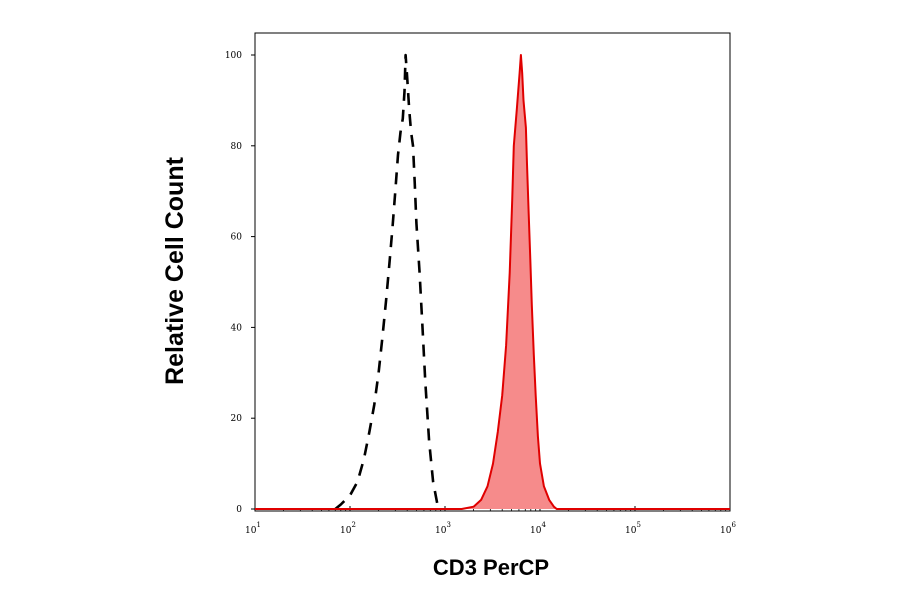 Image resolution: width=900 pixels, height=594 pixels. What do you see at coordinates (240, 283) in the screenshot?
I see `y-axis: 0 20 40 60 80 100` at bounding box center [240, 283].